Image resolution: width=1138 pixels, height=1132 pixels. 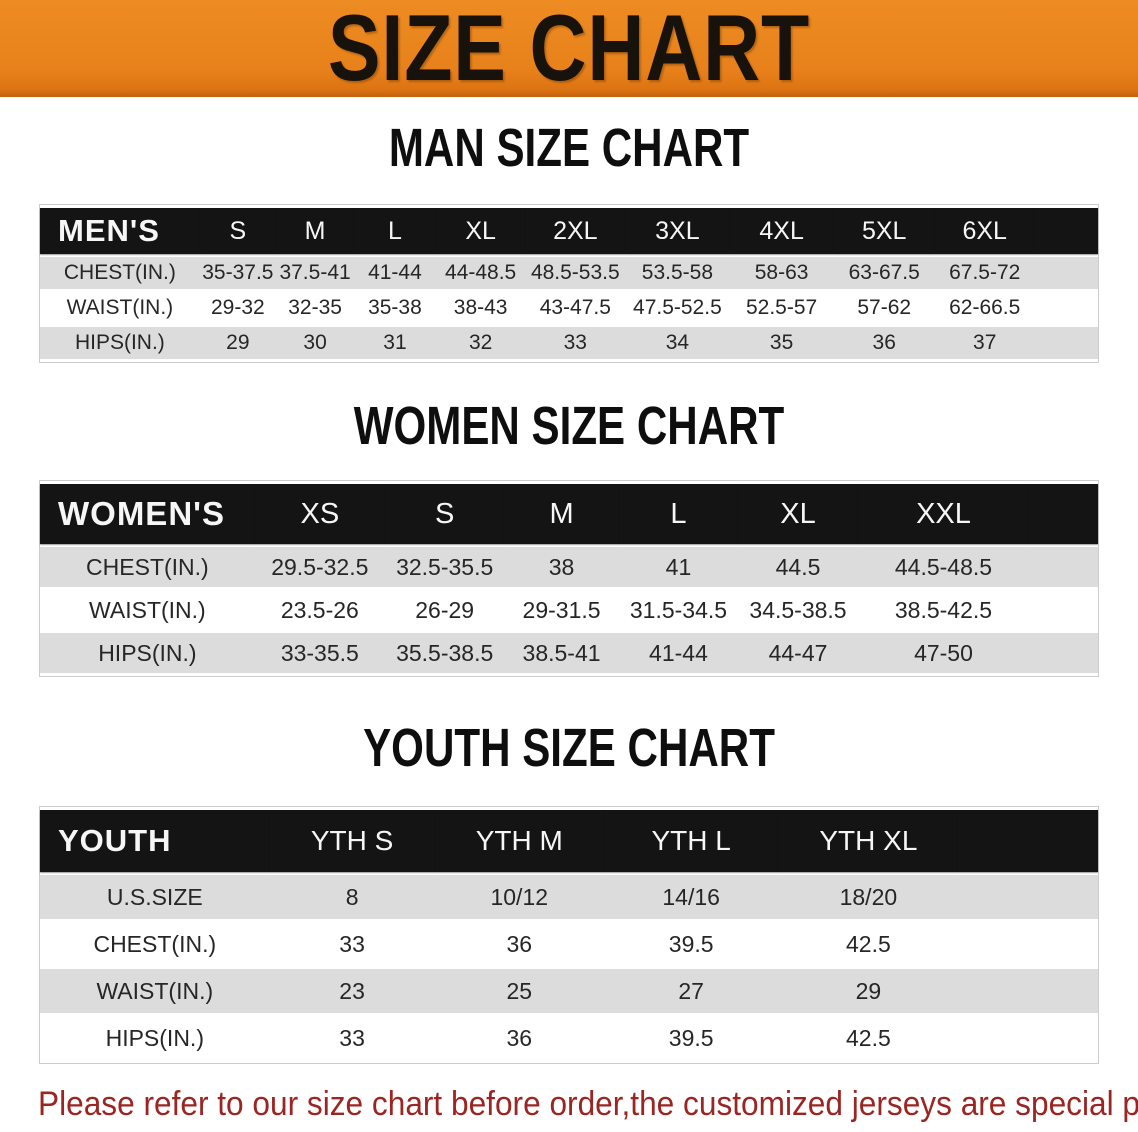 What do you see at coordinates (319, 514) in the screenshot?
I see `size-header-cell: XS` at bounding box center [319, 514].